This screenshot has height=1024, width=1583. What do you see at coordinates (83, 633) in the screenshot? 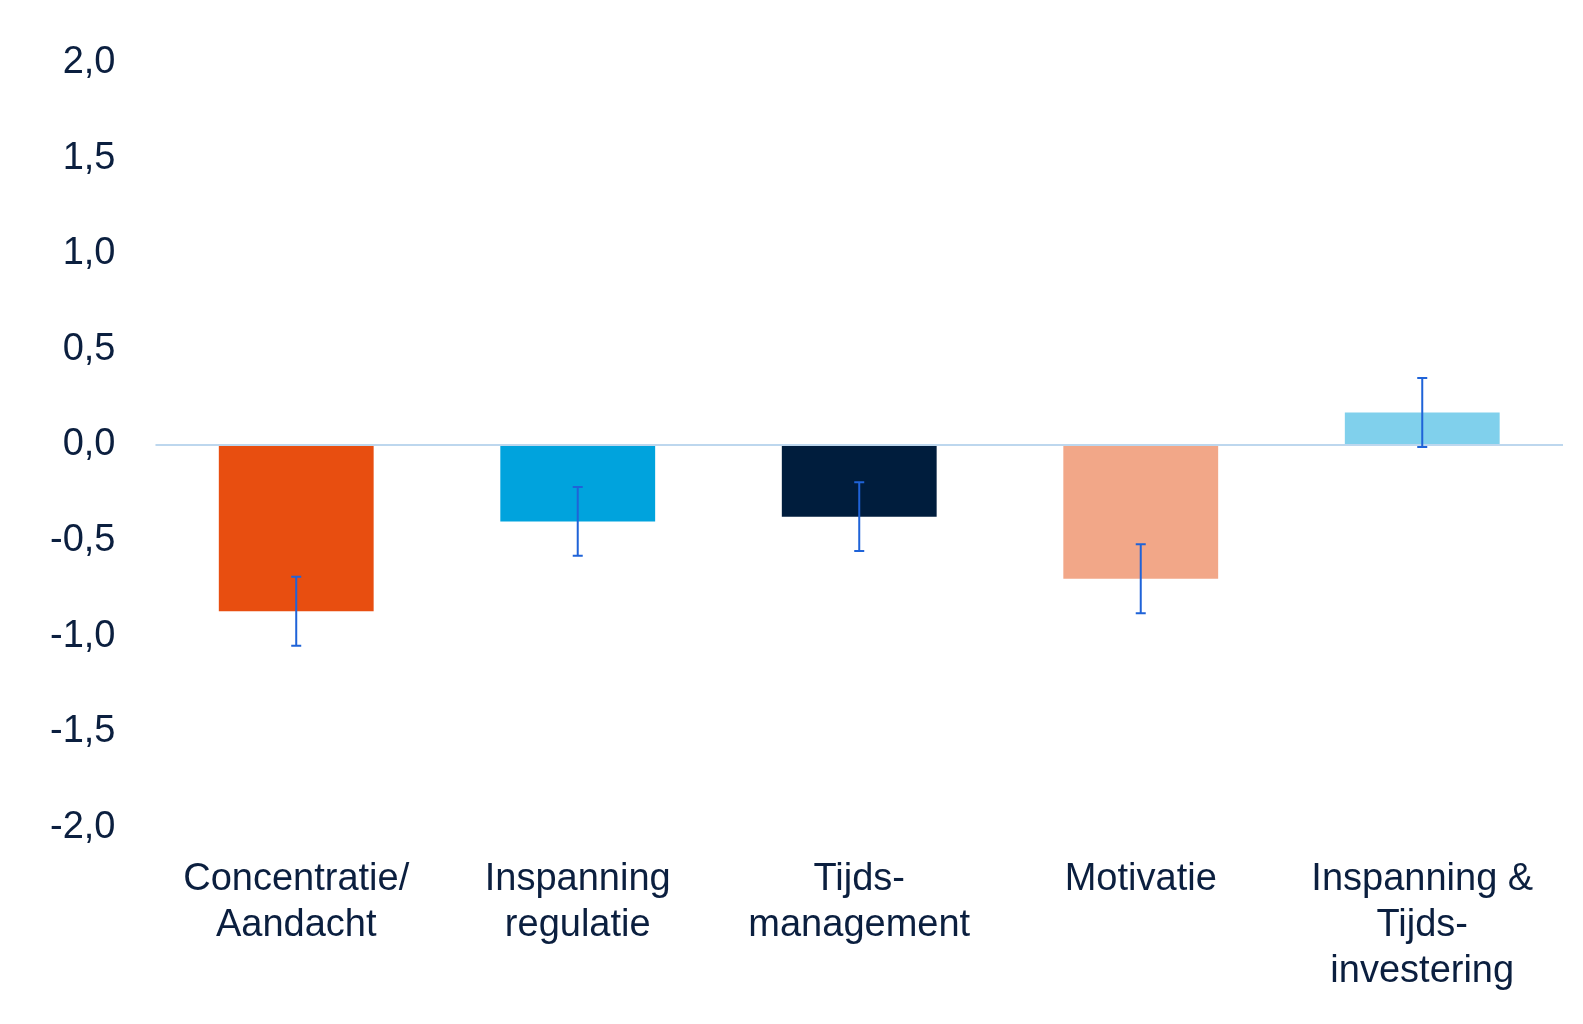
I see `y-tick-label: -1,0` at bounding box center [83, 633].